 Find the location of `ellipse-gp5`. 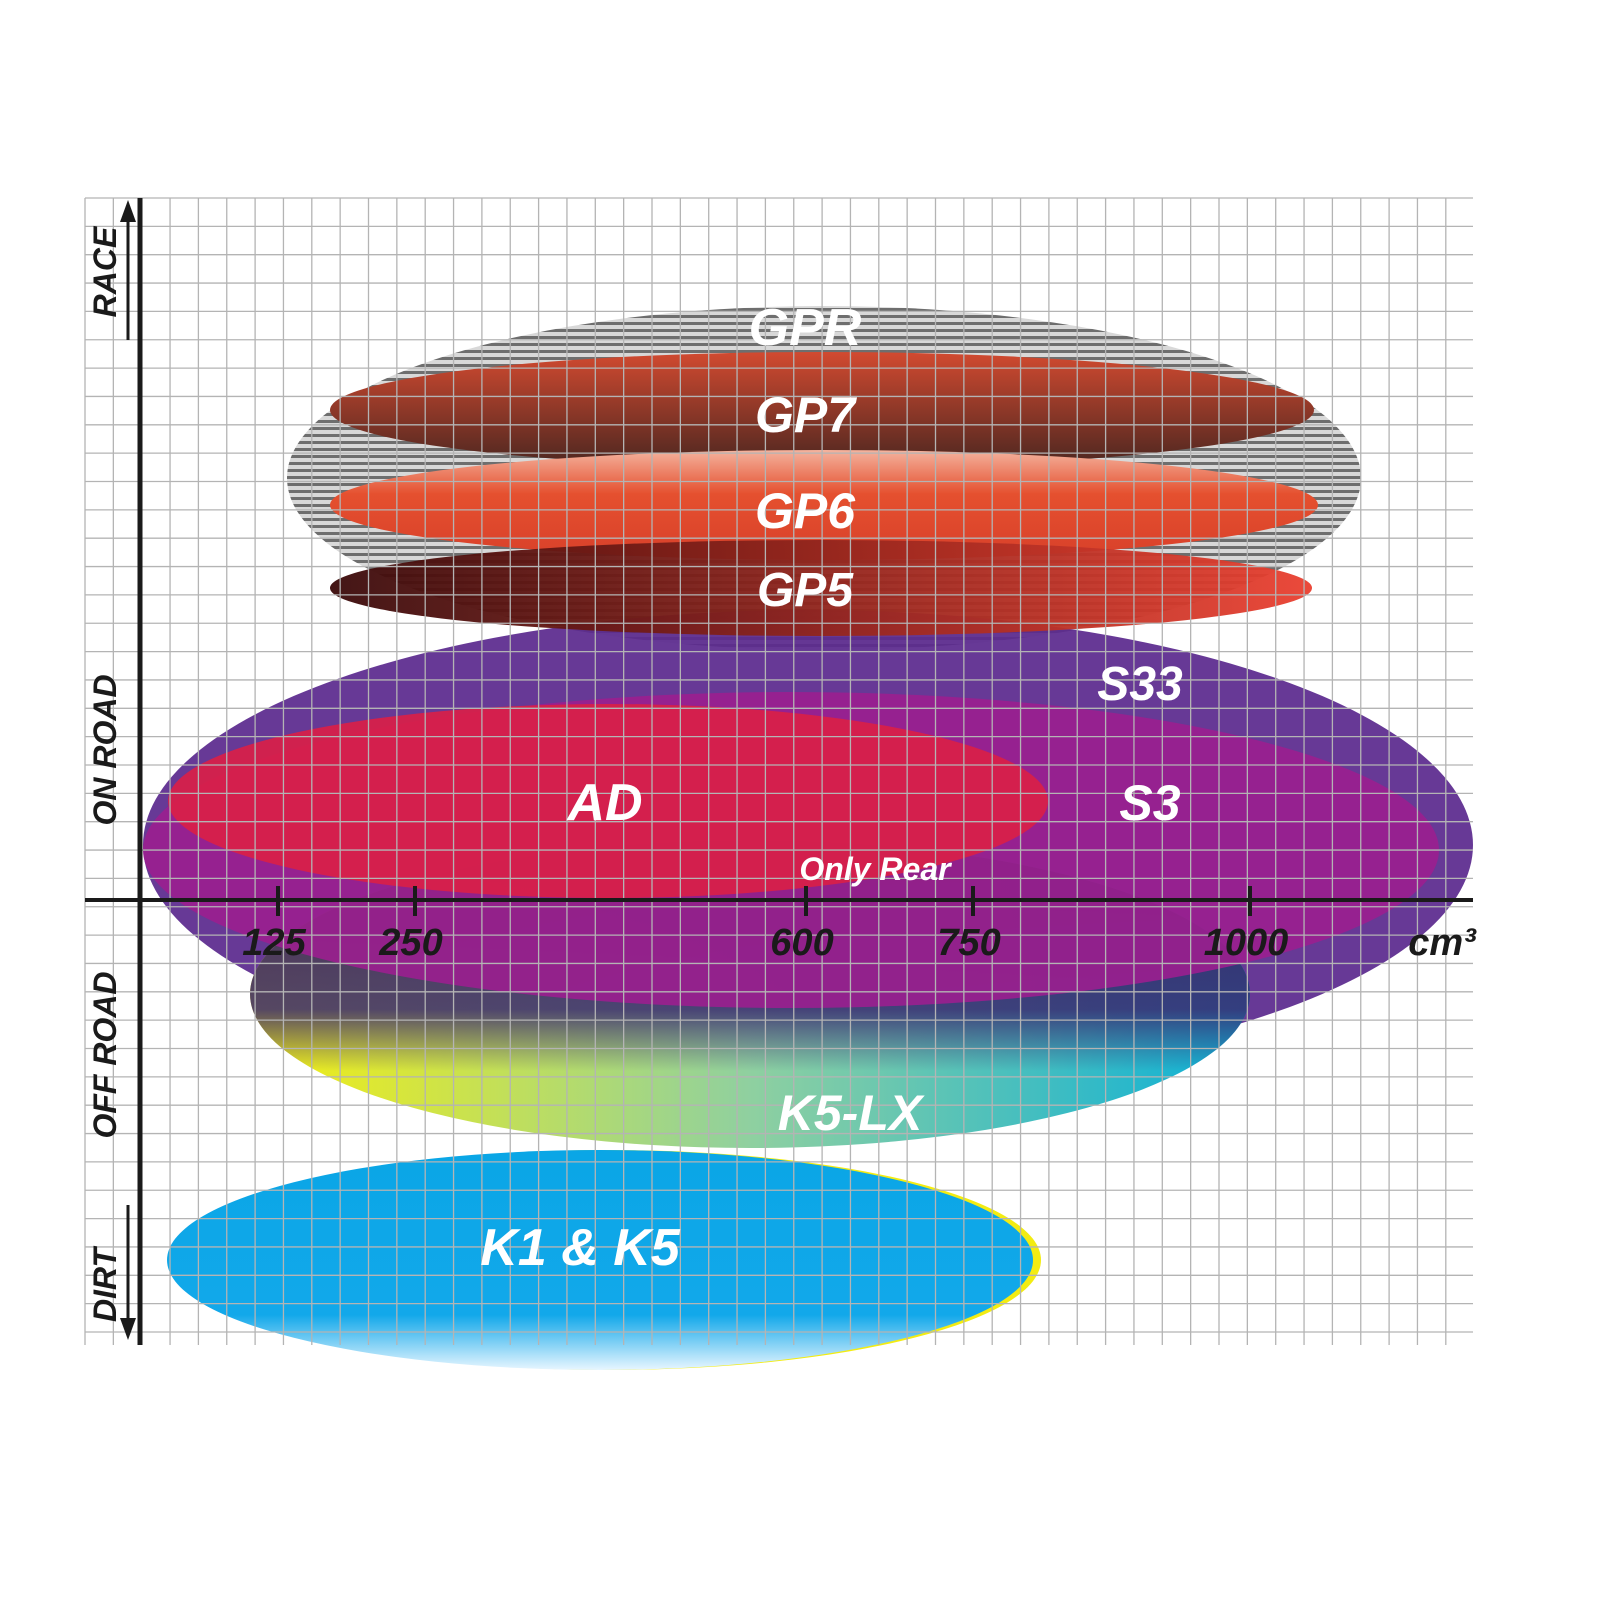

ellipse-gp5 is located at coordinates (821, 588).